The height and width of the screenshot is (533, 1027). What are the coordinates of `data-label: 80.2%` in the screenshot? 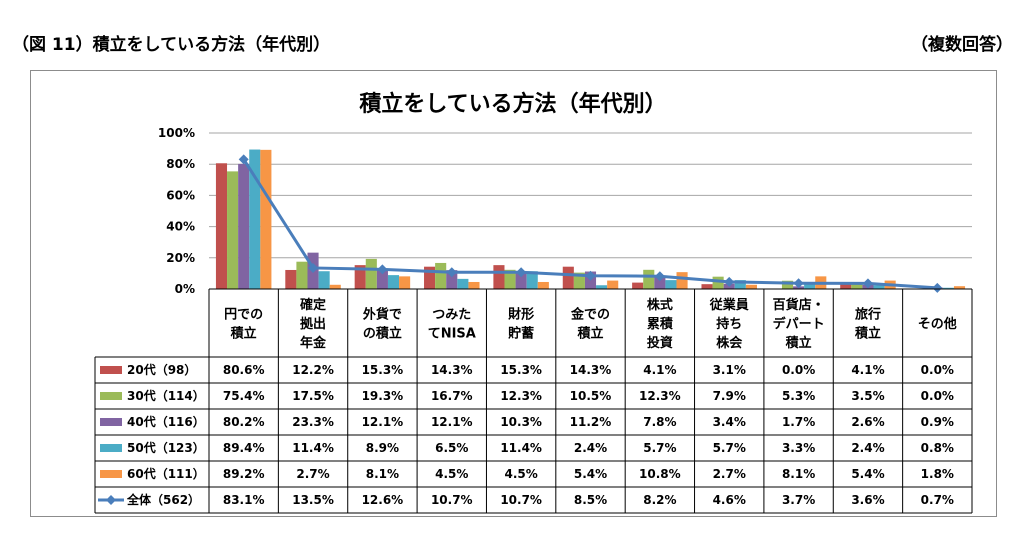 It's located at (244, 422).